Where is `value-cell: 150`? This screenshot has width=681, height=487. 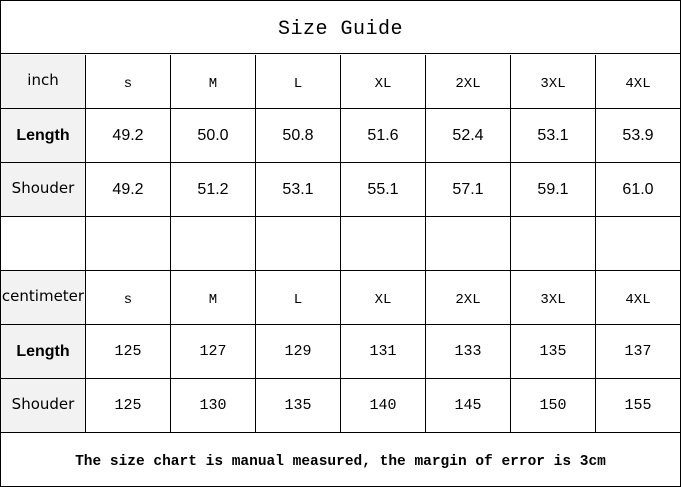
value-cell: 150 is located at coordinates (553, 406).